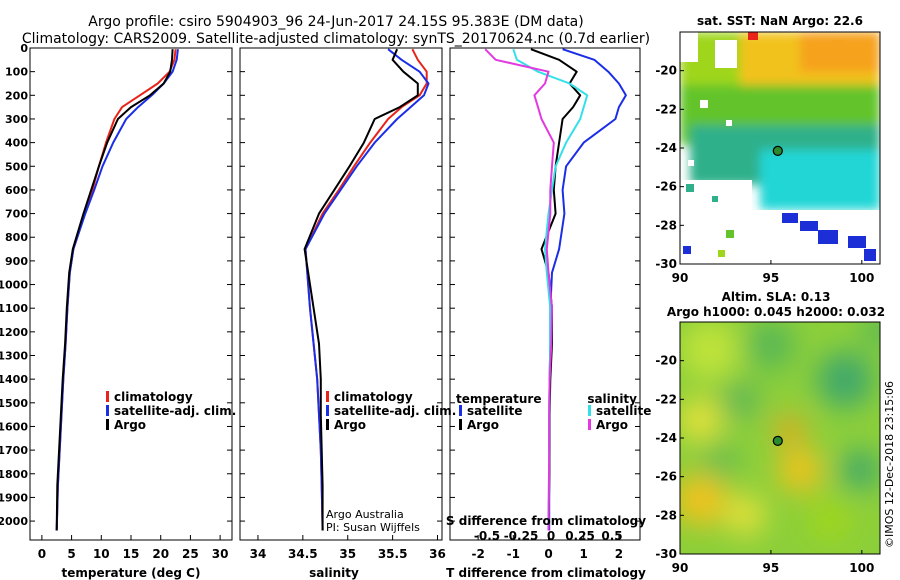 Image resolution: width=900 pixels, height=580 pixels. I want to click on sla-map-title: Altim. SLA: 0.13, so click(776, 297).